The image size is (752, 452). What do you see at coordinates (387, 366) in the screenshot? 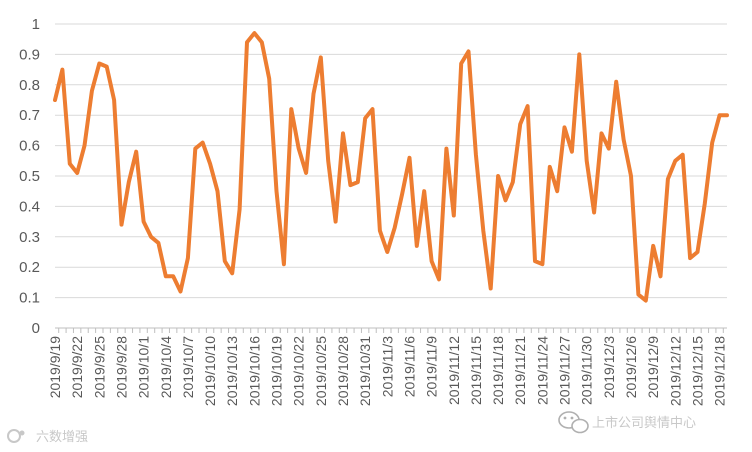
I see `x-tick-label: 2019/11/3` at bounding box center [387, 366].